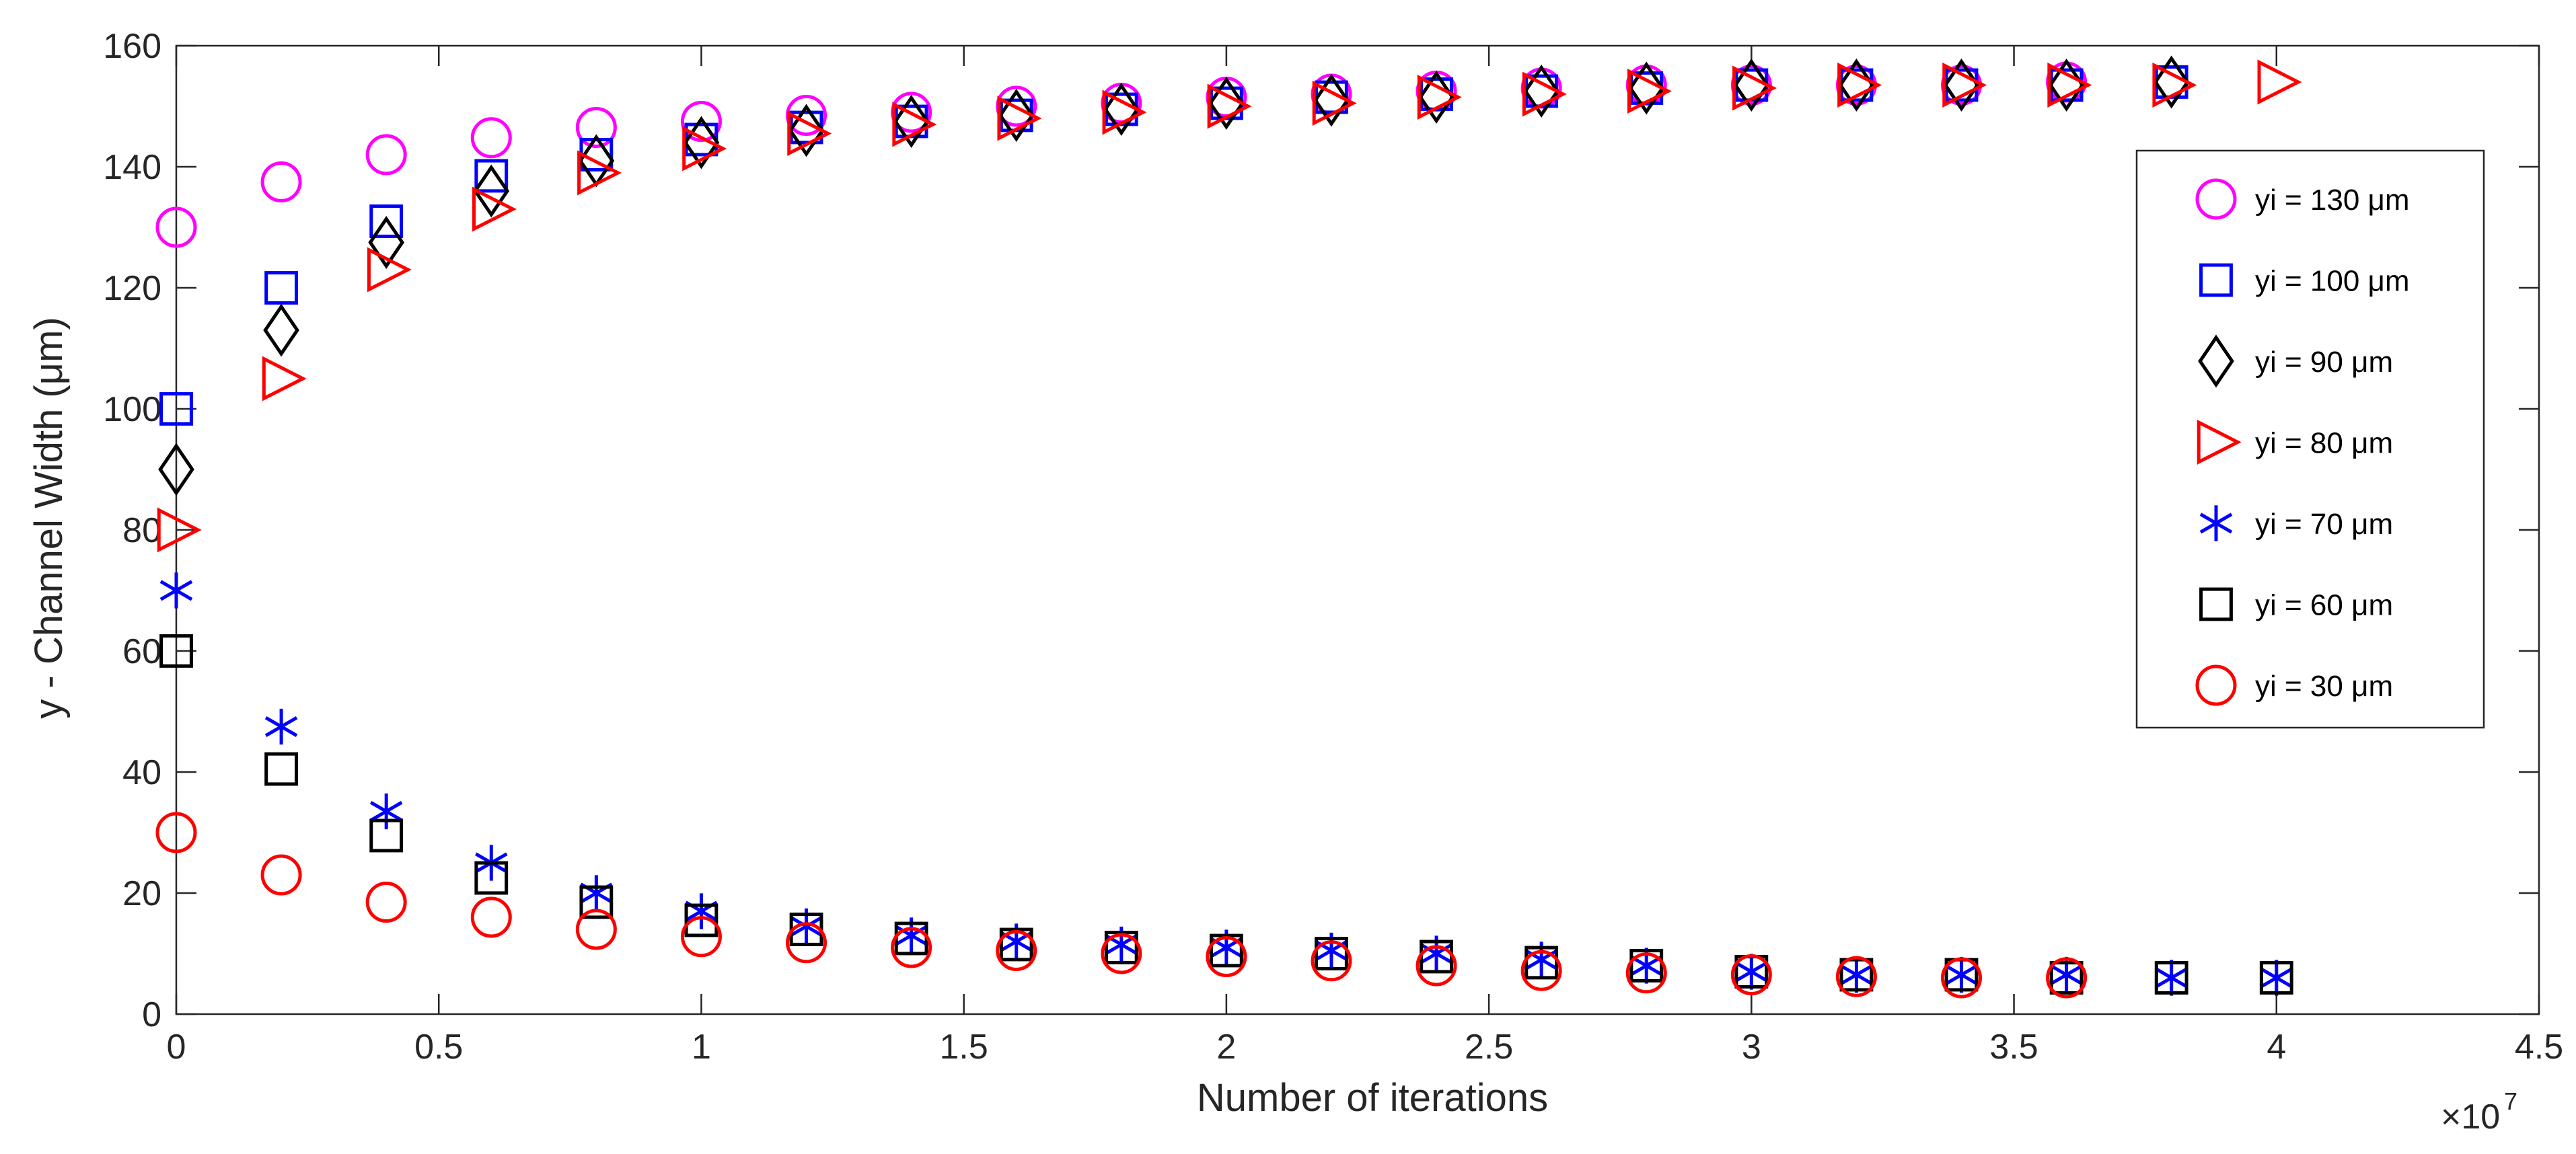  Describe the element at coordinates (2276, 1048) in the screenshot. I see `x-tick-label: 4` at that location.